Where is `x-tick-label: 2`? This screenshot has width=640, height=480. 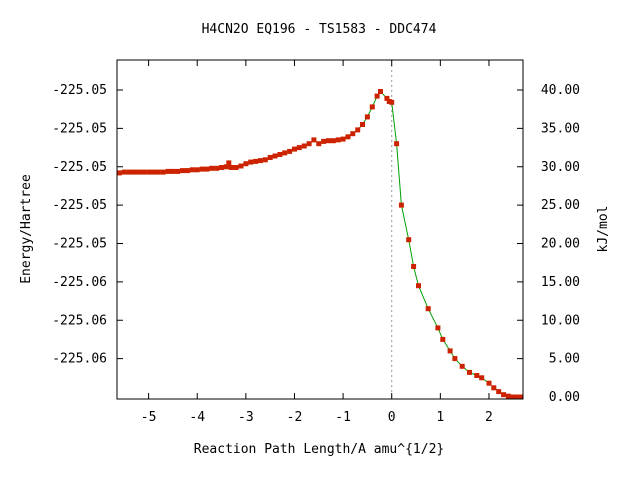
x-tick-label: 2 is located at coordinates (489, 417).